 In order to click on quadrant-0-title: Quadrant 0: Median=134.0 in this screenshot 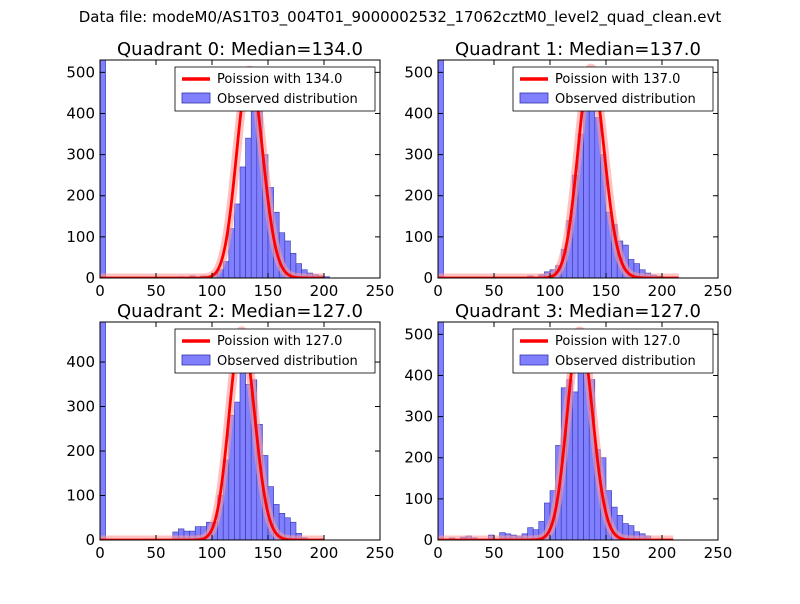, I will do `click(240, 49)`.